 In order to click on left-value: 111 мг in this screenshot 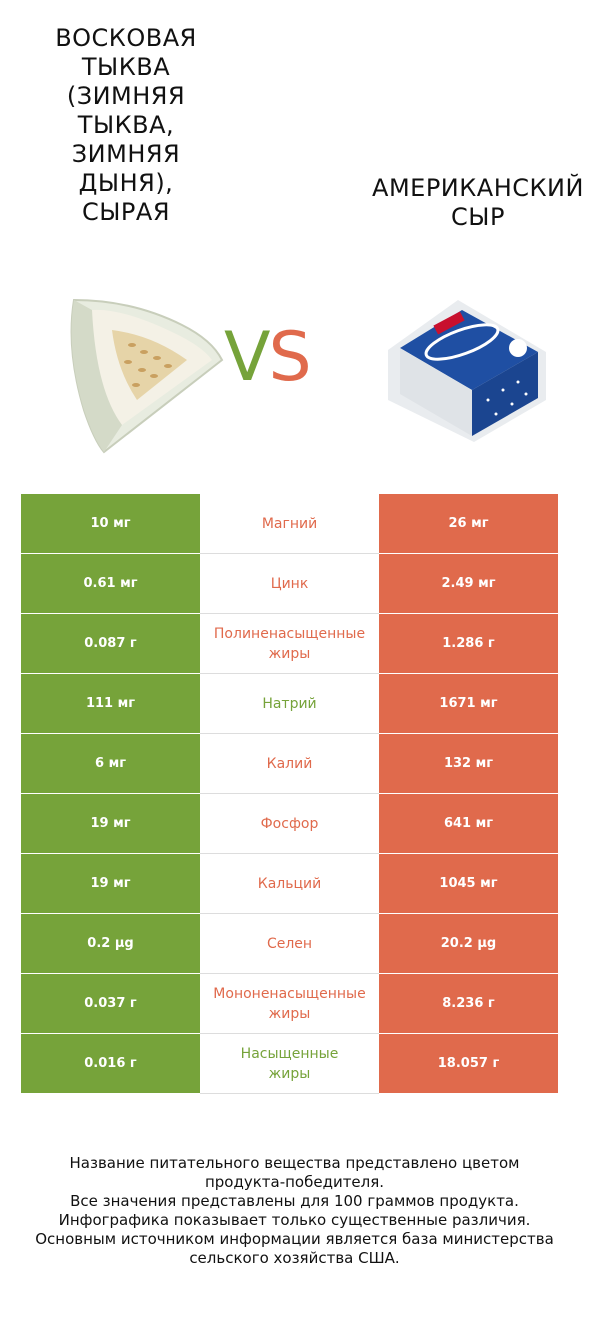, I will do `click(110, 704)`.